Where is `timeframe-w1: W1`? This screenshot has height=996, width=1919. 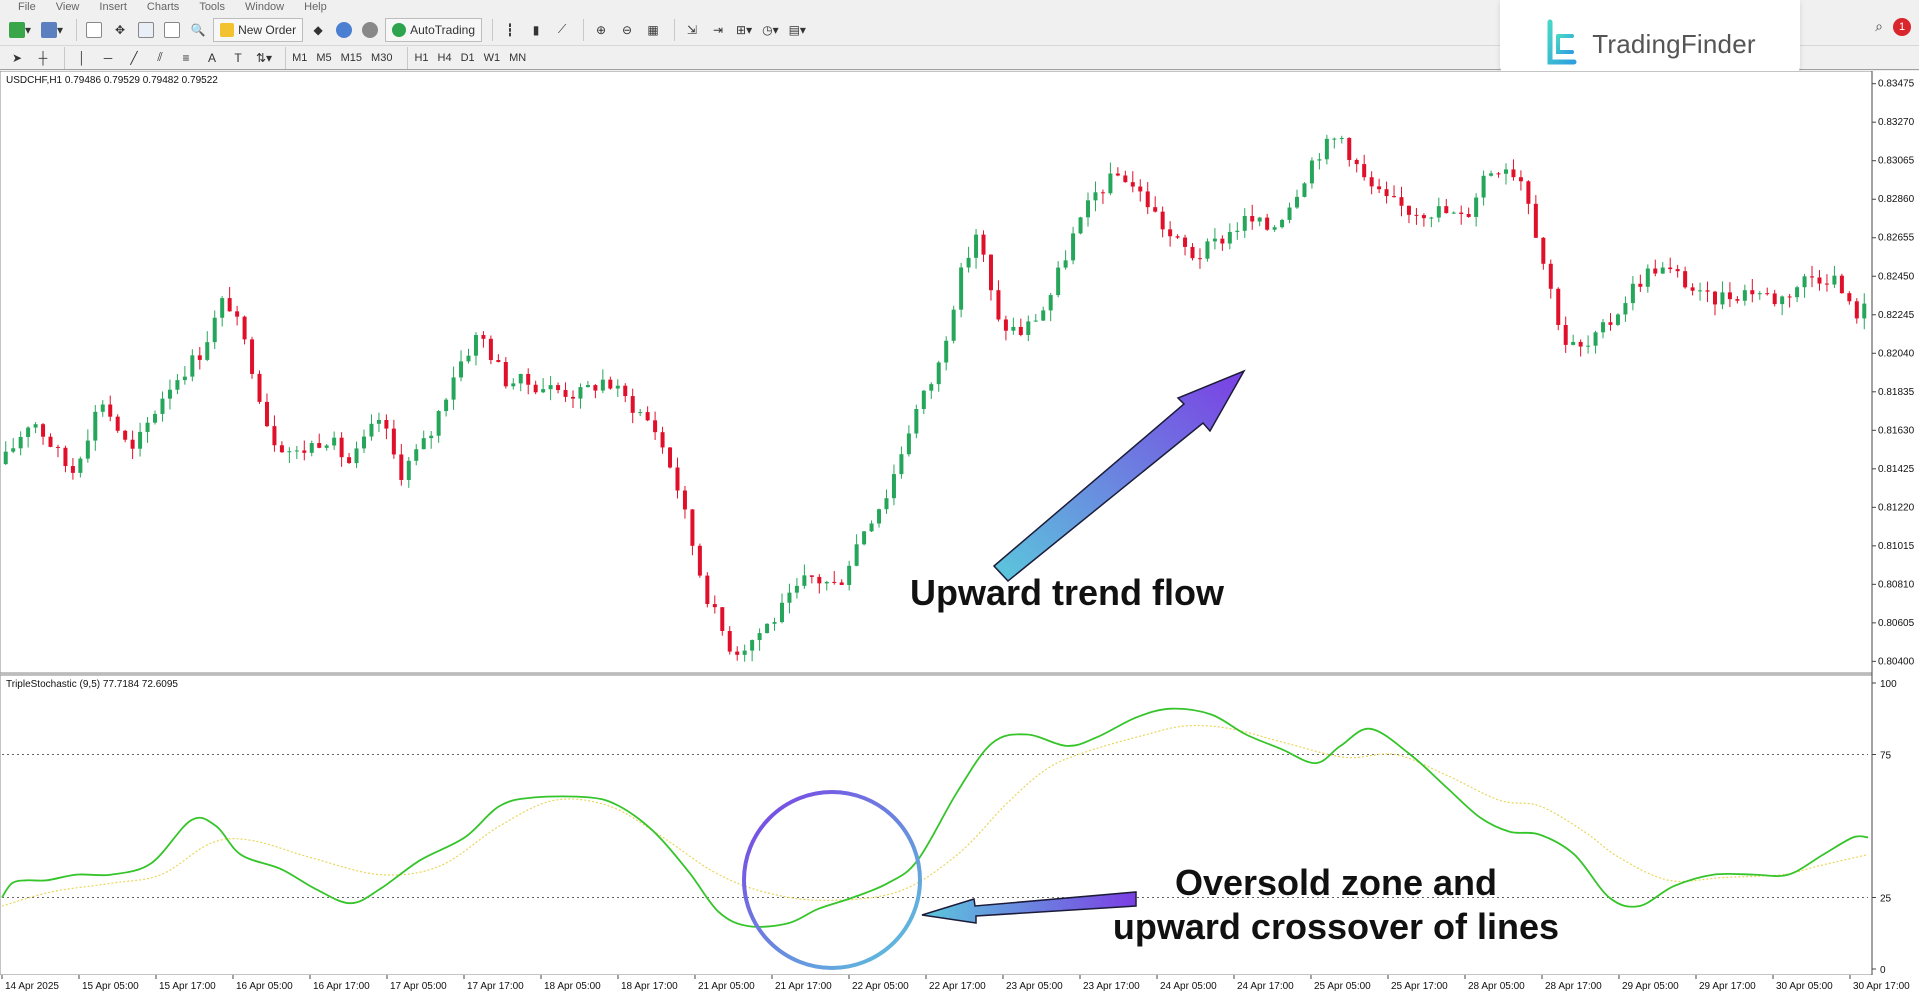 timeframe-w1: W1 is located at coordinates (492, 57).